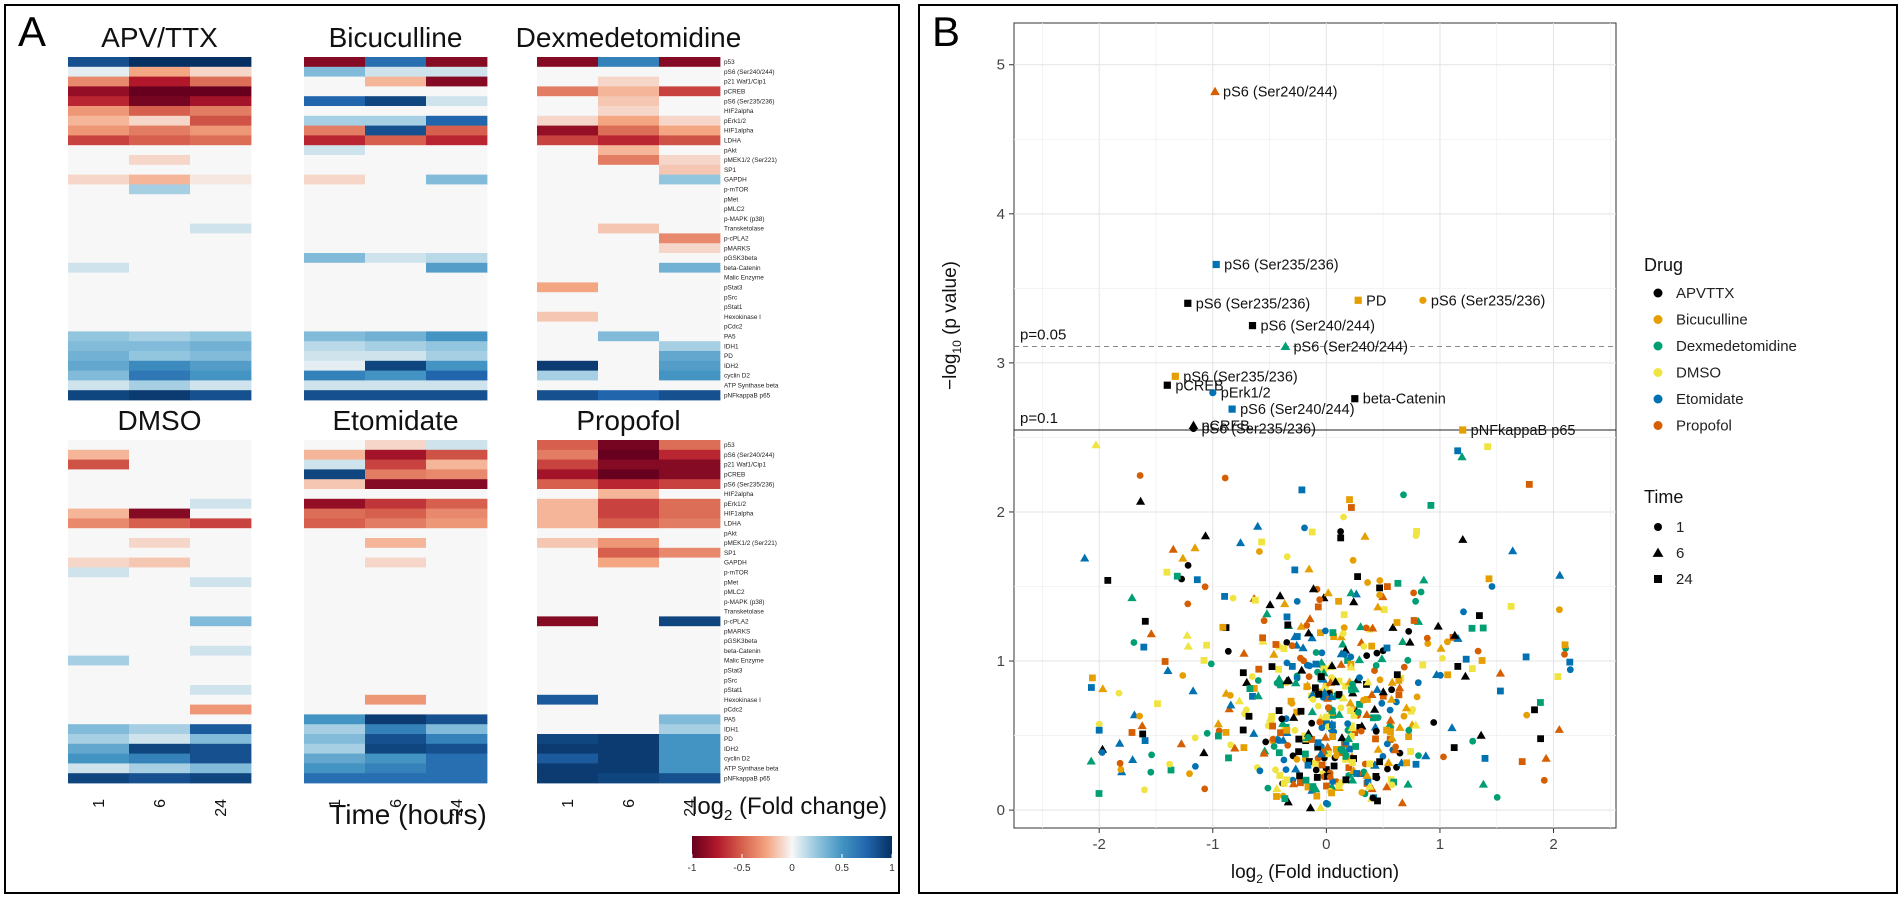 Image resolution: width=1902 pixels, height=900 pixels. I want to click on heatmap-row-label: p-cPLA2, so click(736, 238).